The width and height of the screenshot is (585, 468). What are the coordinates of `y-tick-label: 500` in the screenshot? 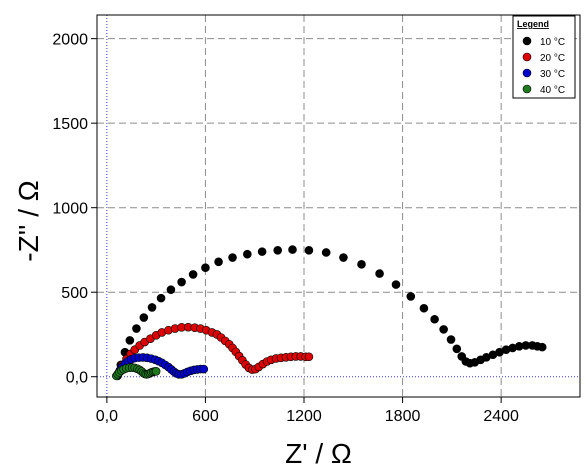 It's located at (74, 293).